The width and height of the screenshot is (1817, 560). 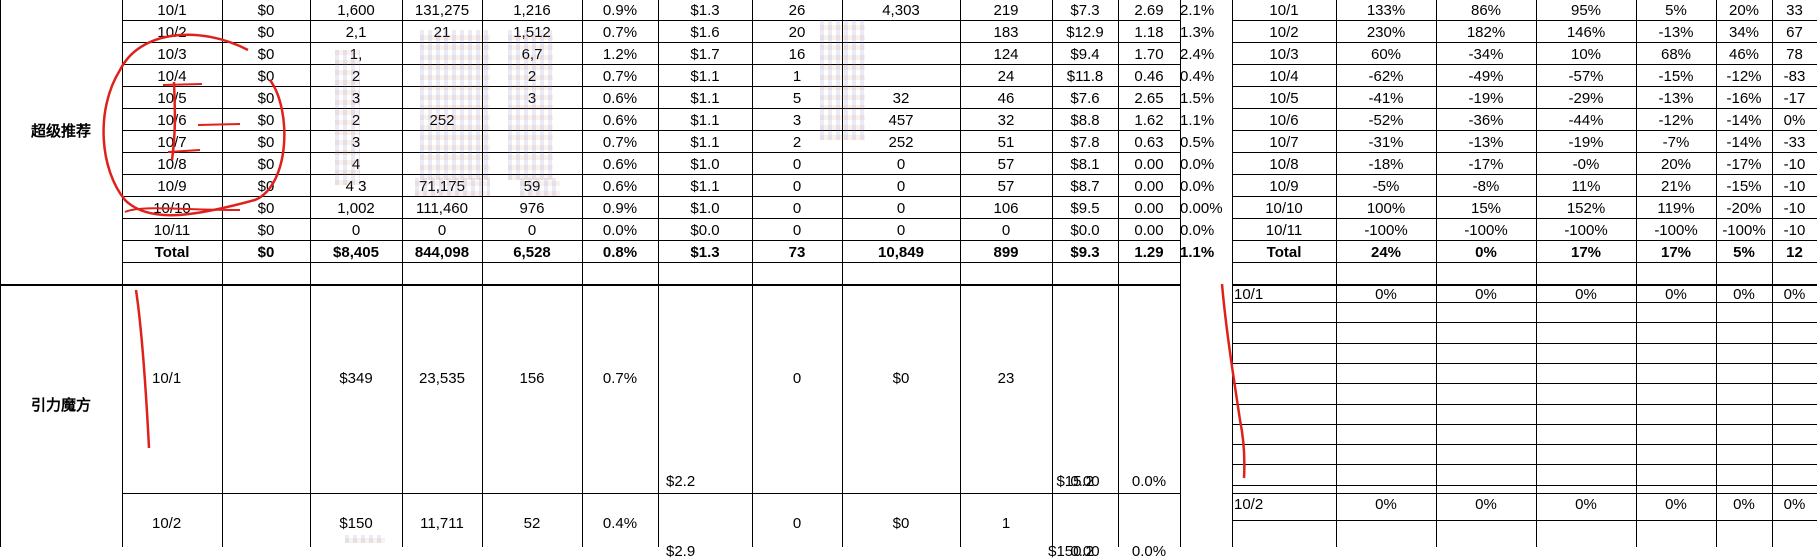 I want to click on right-cell: 34%, so click(x=1744, y=32).